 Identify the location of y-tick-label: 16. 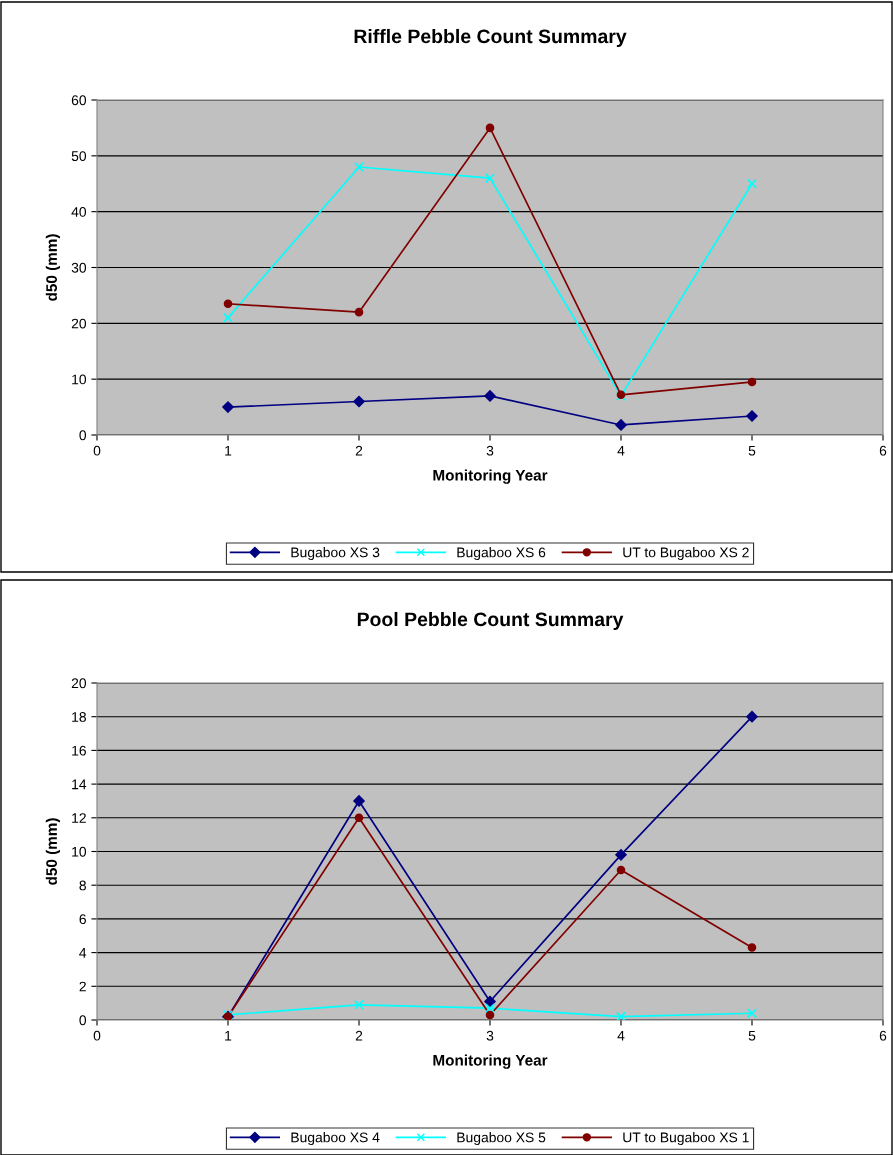
(79, 750).